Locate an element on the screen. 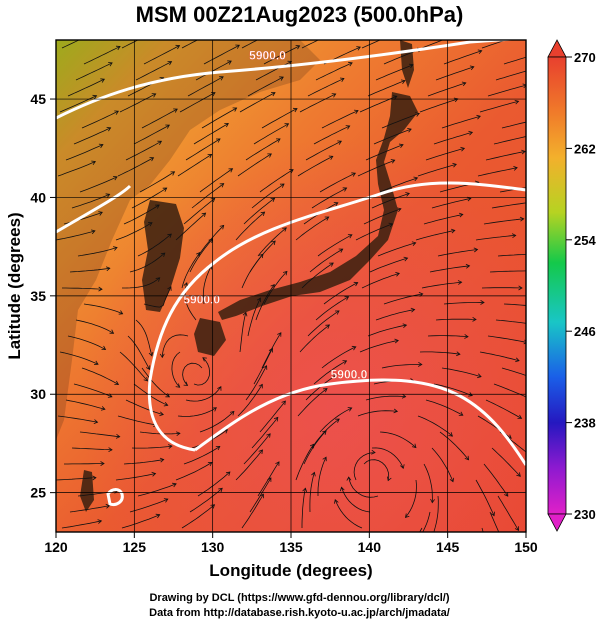 The image size is (599, 625). contour-closed-small is located at coordinates (115, 497).